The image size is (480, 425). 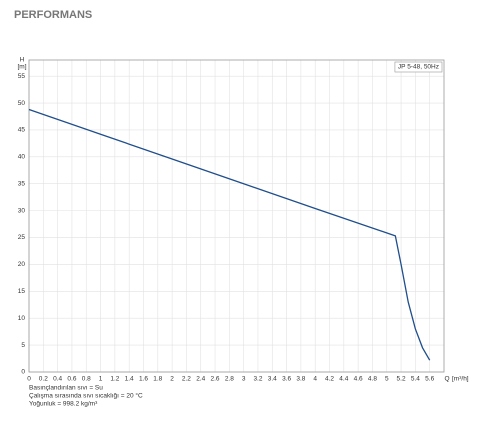 I want to click on x-tick-label: 3.6, so click(x=286, y=379).